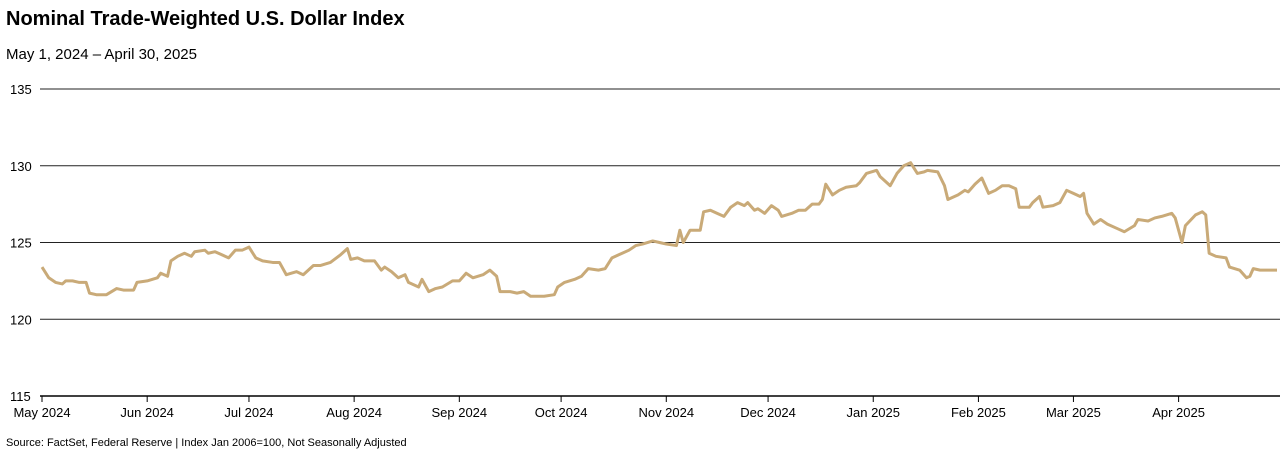 The width and height of the screenshot is (1280, 459). Describe the element at coordinates (1073, 412) in the screenshot. I see `x-tick-label: Mar 2025` at that location.